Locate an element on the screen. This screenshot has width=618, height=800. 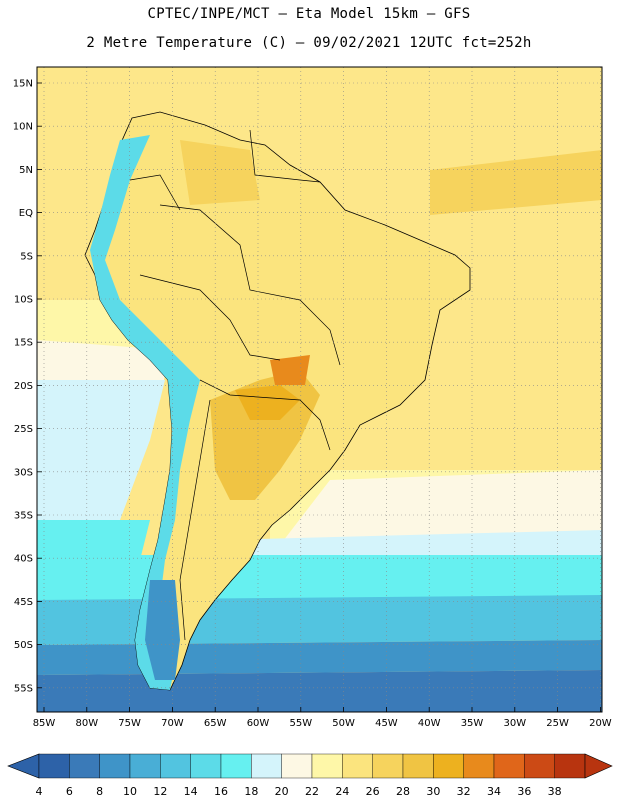
patagonia-cold is located at coordinates (162, 630).